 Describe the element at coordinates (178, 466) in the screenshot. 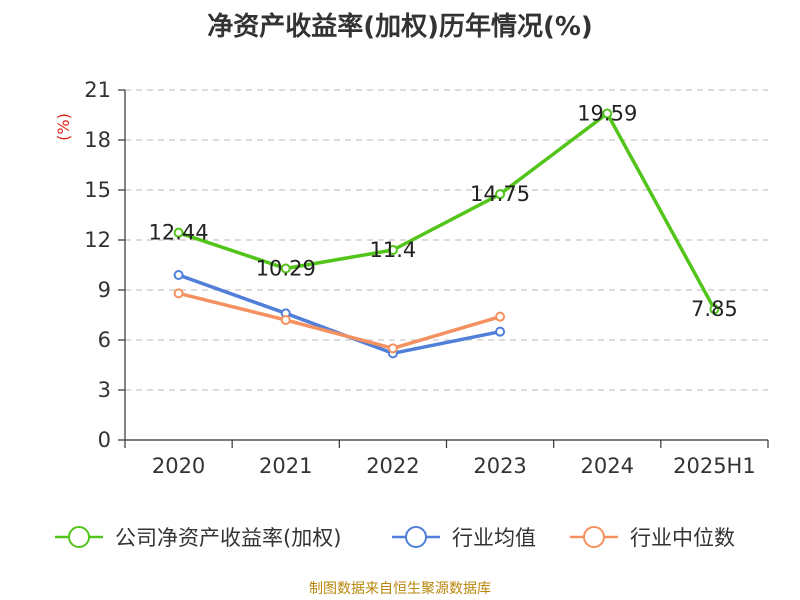

I see `x-tick-label: 2020` at that location.